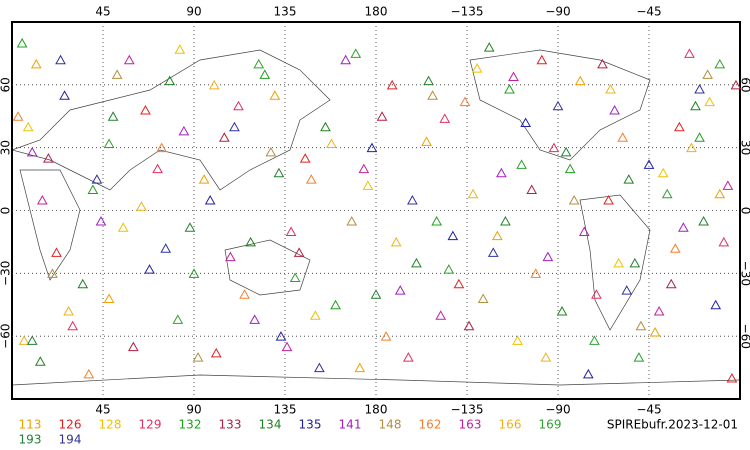 This screenshot has width=750, height=450. Describe the element at coordinates (230, 425) in the screenshot. I see `legend-entry: 133` at that location.